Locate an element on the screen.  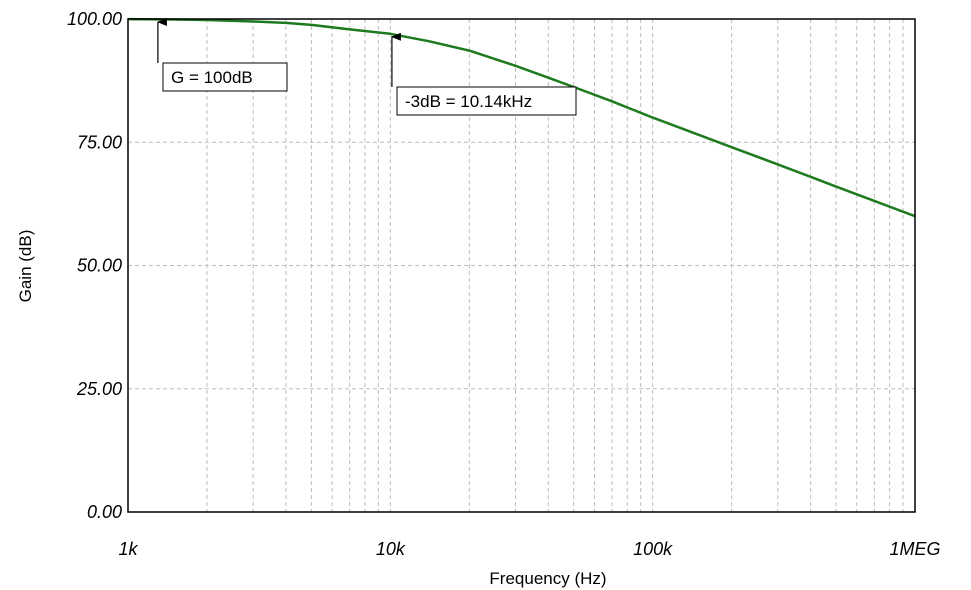
y-tick-label: 100.00 is located at coordinates (94, 19).